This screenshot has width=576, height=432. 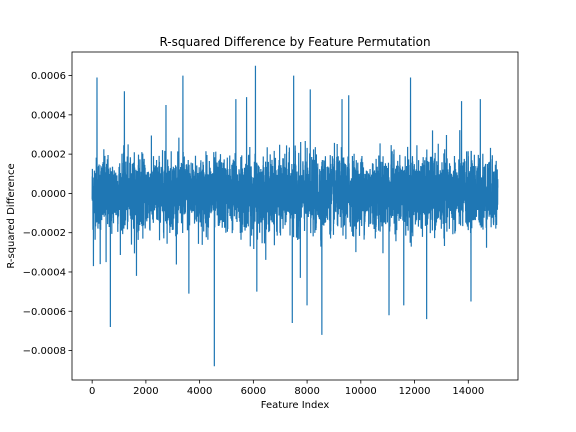 What do you see at coordinates (44, 312) in the screenshot?
I see `y-tick-label: −0.0006` at bounding box center [44, 312].